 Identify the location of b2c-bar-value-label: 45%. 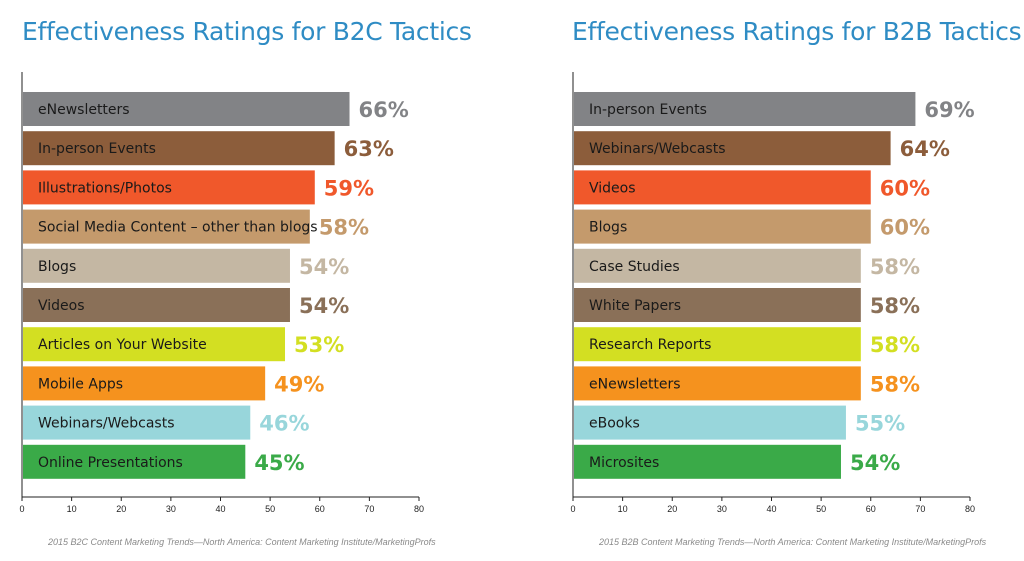
(279, 463).